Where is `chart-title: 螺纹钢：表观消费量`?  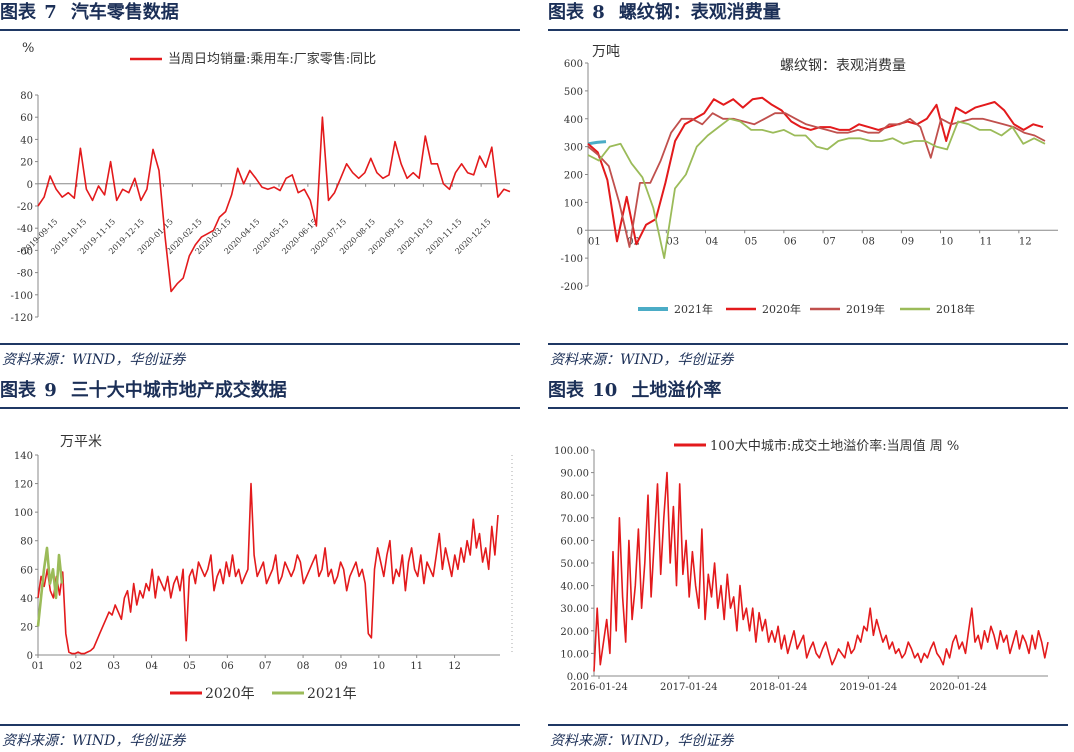 chart-title: 螺纹钢：表观消费量 is located at coordinates (843, 66).